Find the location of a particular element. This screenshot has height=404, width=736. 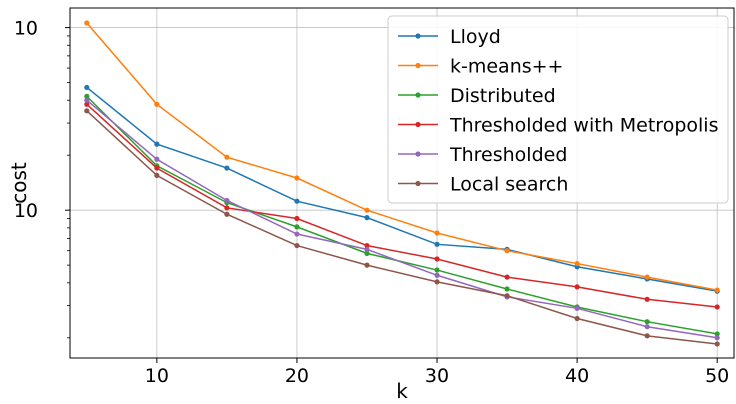

legend-label: Lloyd is located at coordinates (475, 37).